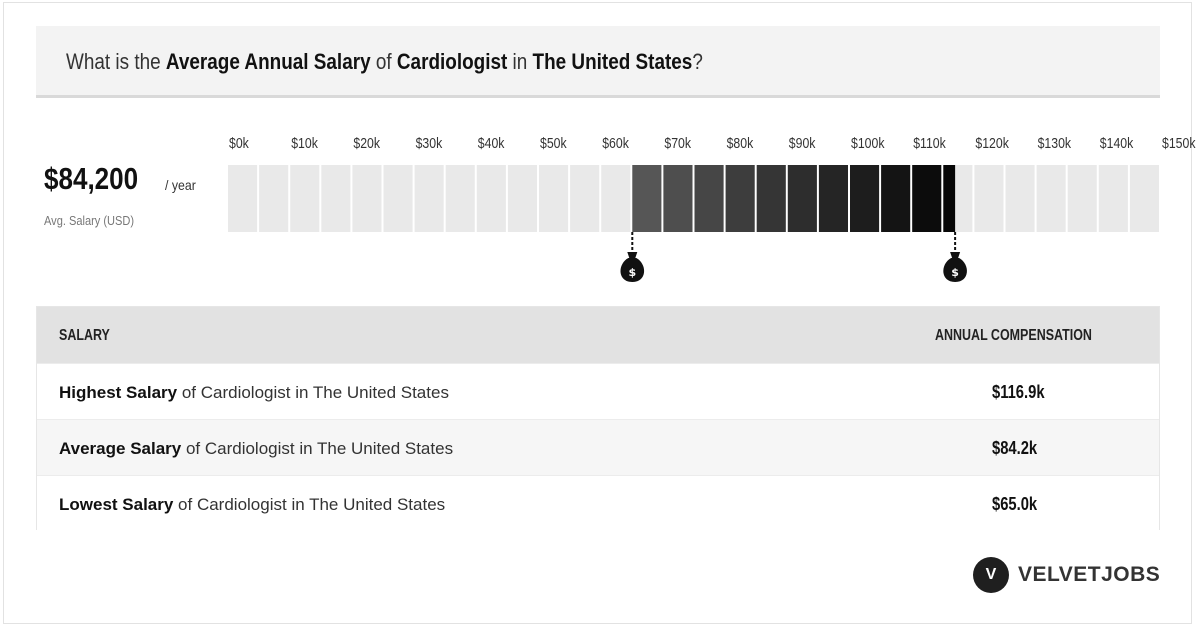  Describe the element at coordinates (868, 143) in the screenshot. I see `tick-label: $100k` at that location.